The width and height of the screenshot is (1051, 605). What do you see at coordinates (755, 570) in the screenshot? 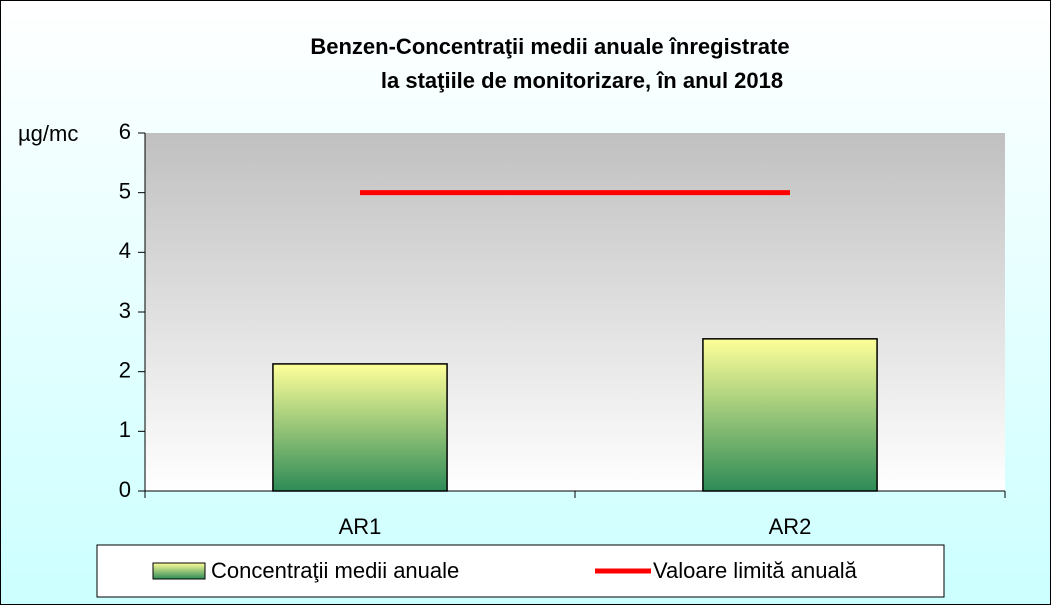
I see `legend-label: Valoare limită anuală` at bounding box center [755, 570].